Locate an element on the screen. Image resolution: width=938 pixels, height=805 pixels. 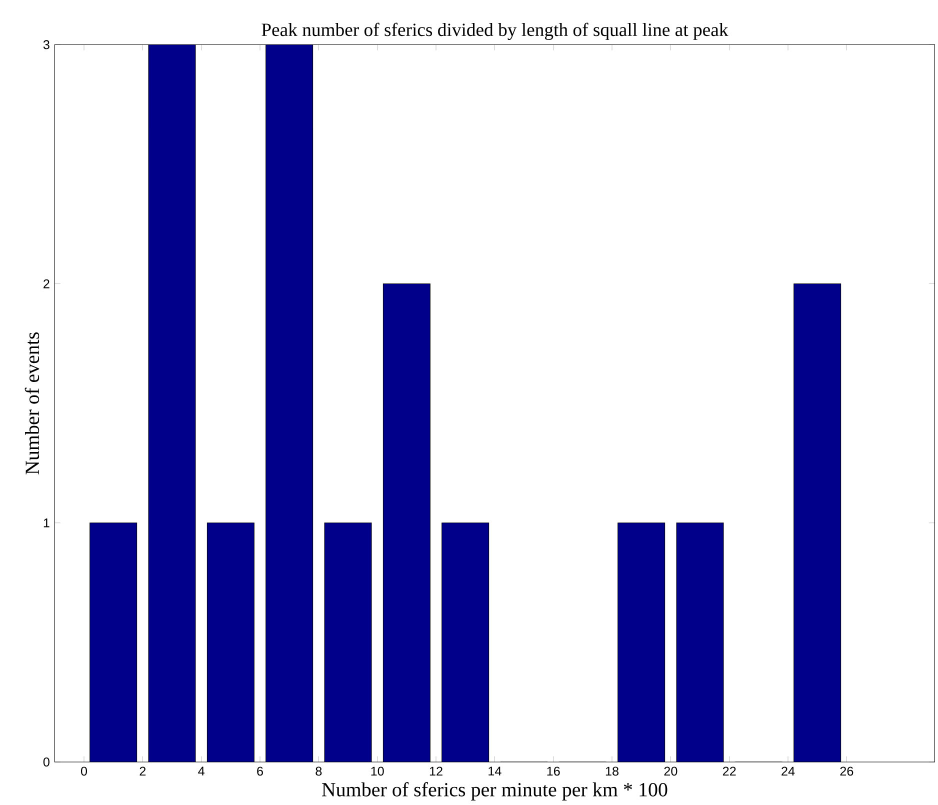
y-axis-title: Number of events is located at coordinates (32, 403).